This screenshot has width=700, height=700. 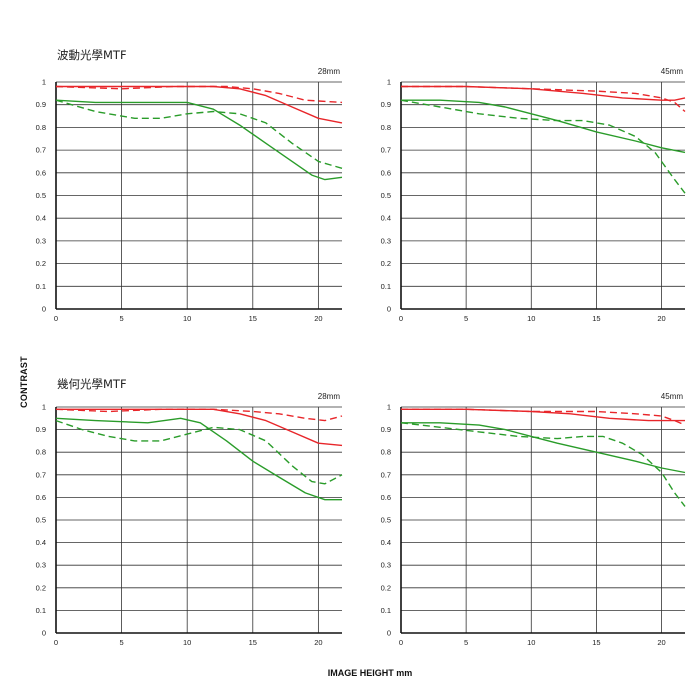 What do you see at coordinates (370, 673) in the screenshot?
I see `x-axis-label: IMAGE HEIGHT mm` at bounding box center [370, 673].